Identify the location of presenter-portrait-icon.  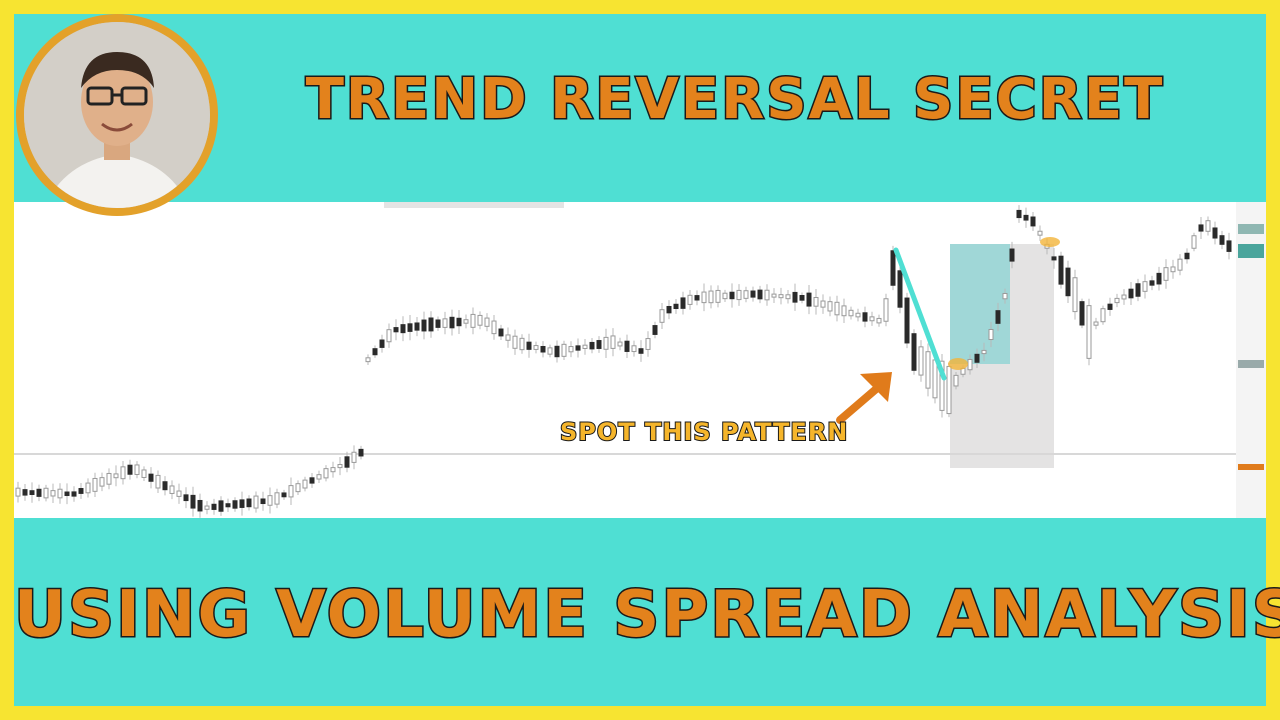
(117, 115).